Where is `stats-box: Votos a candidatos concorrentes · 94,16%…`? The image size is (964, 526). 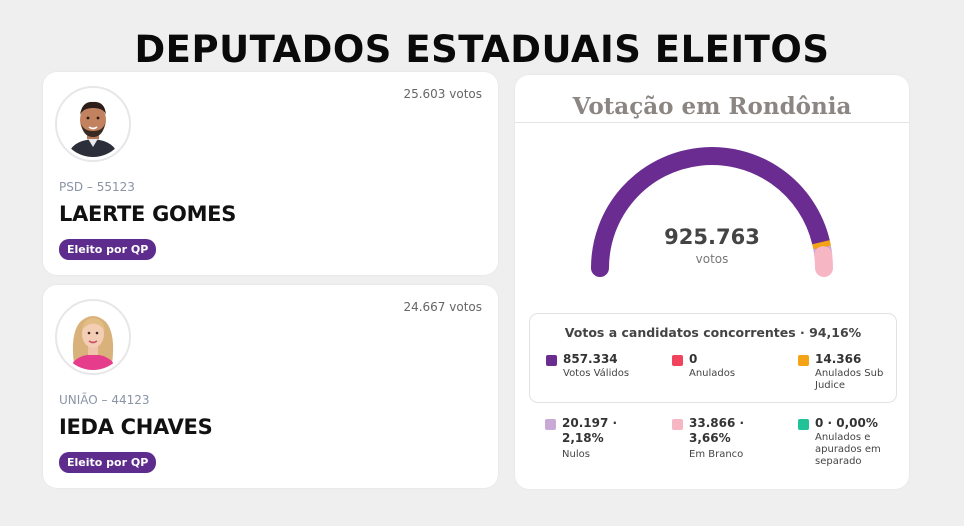 stats-box: Votos a candidatos concorrentes · 94,16%… is located at coordinates (713, 358).